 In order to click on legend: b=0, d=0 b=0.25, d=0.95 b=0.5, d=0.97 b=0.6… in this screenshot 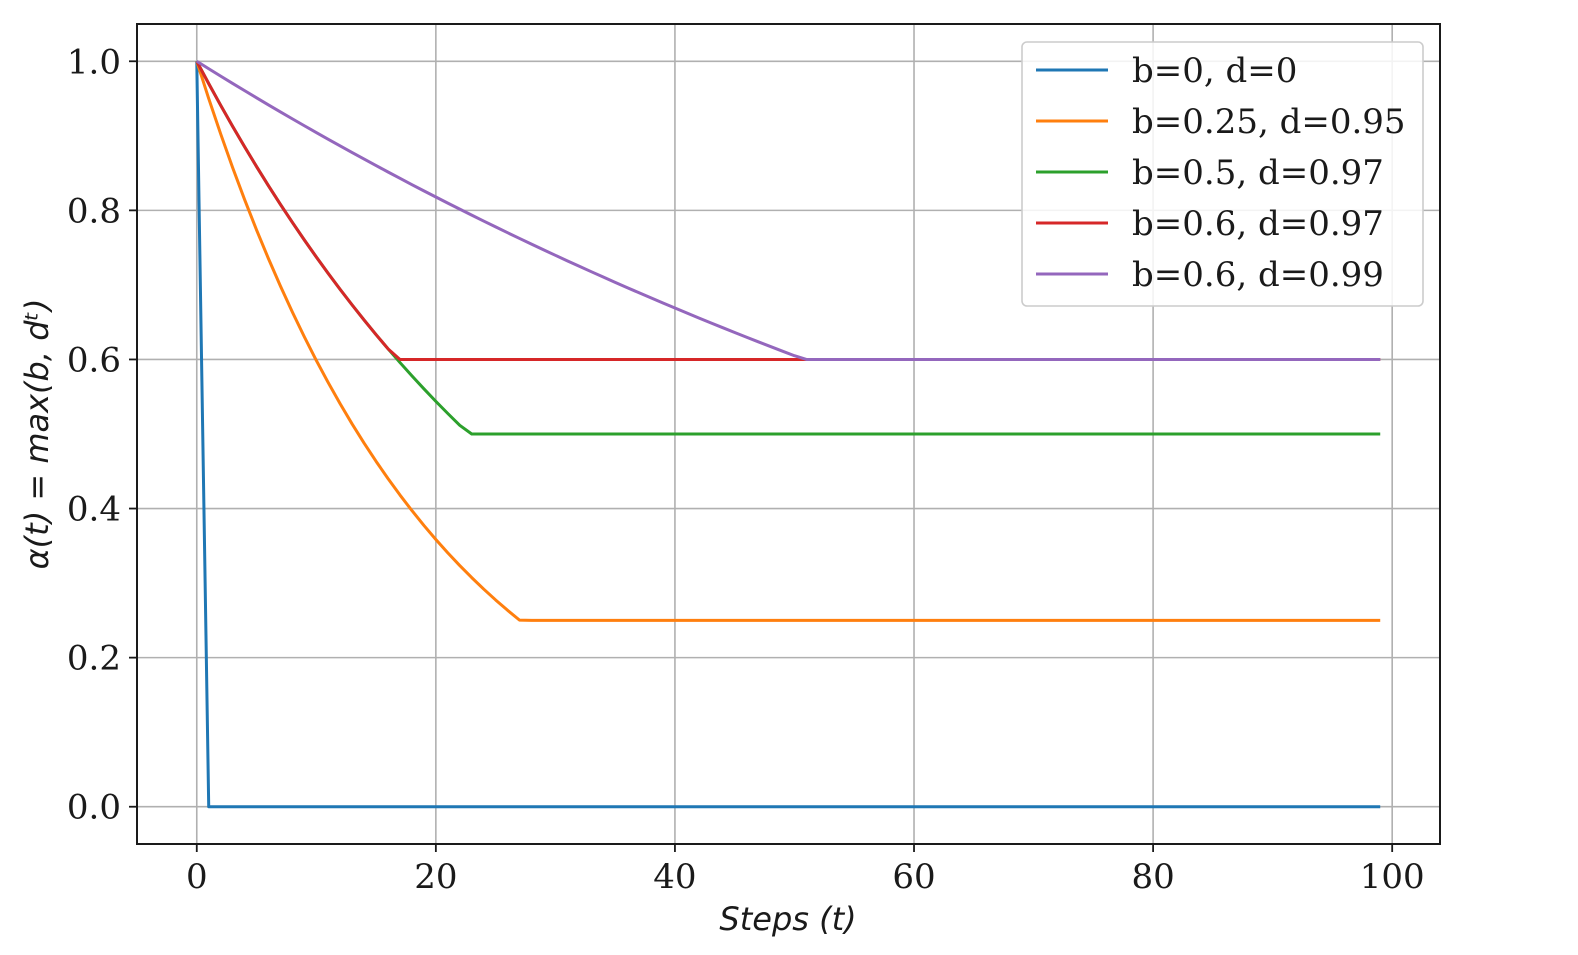, I will do `click(1222, 174)`.